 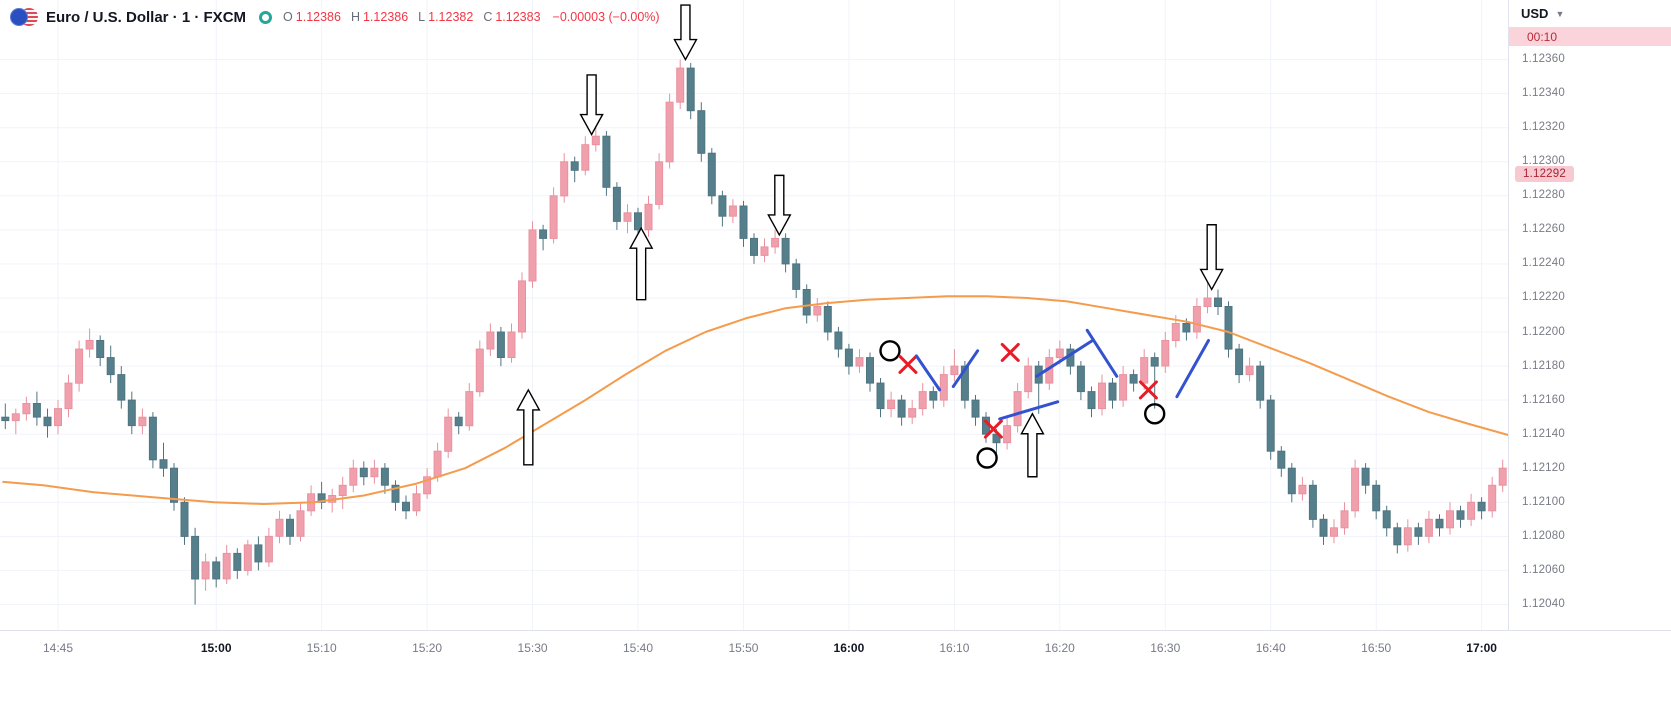 What do you see at coordinates (266, 17) in the screenshot?
I see `series-marker-icon` at bounding box center [266, 17].